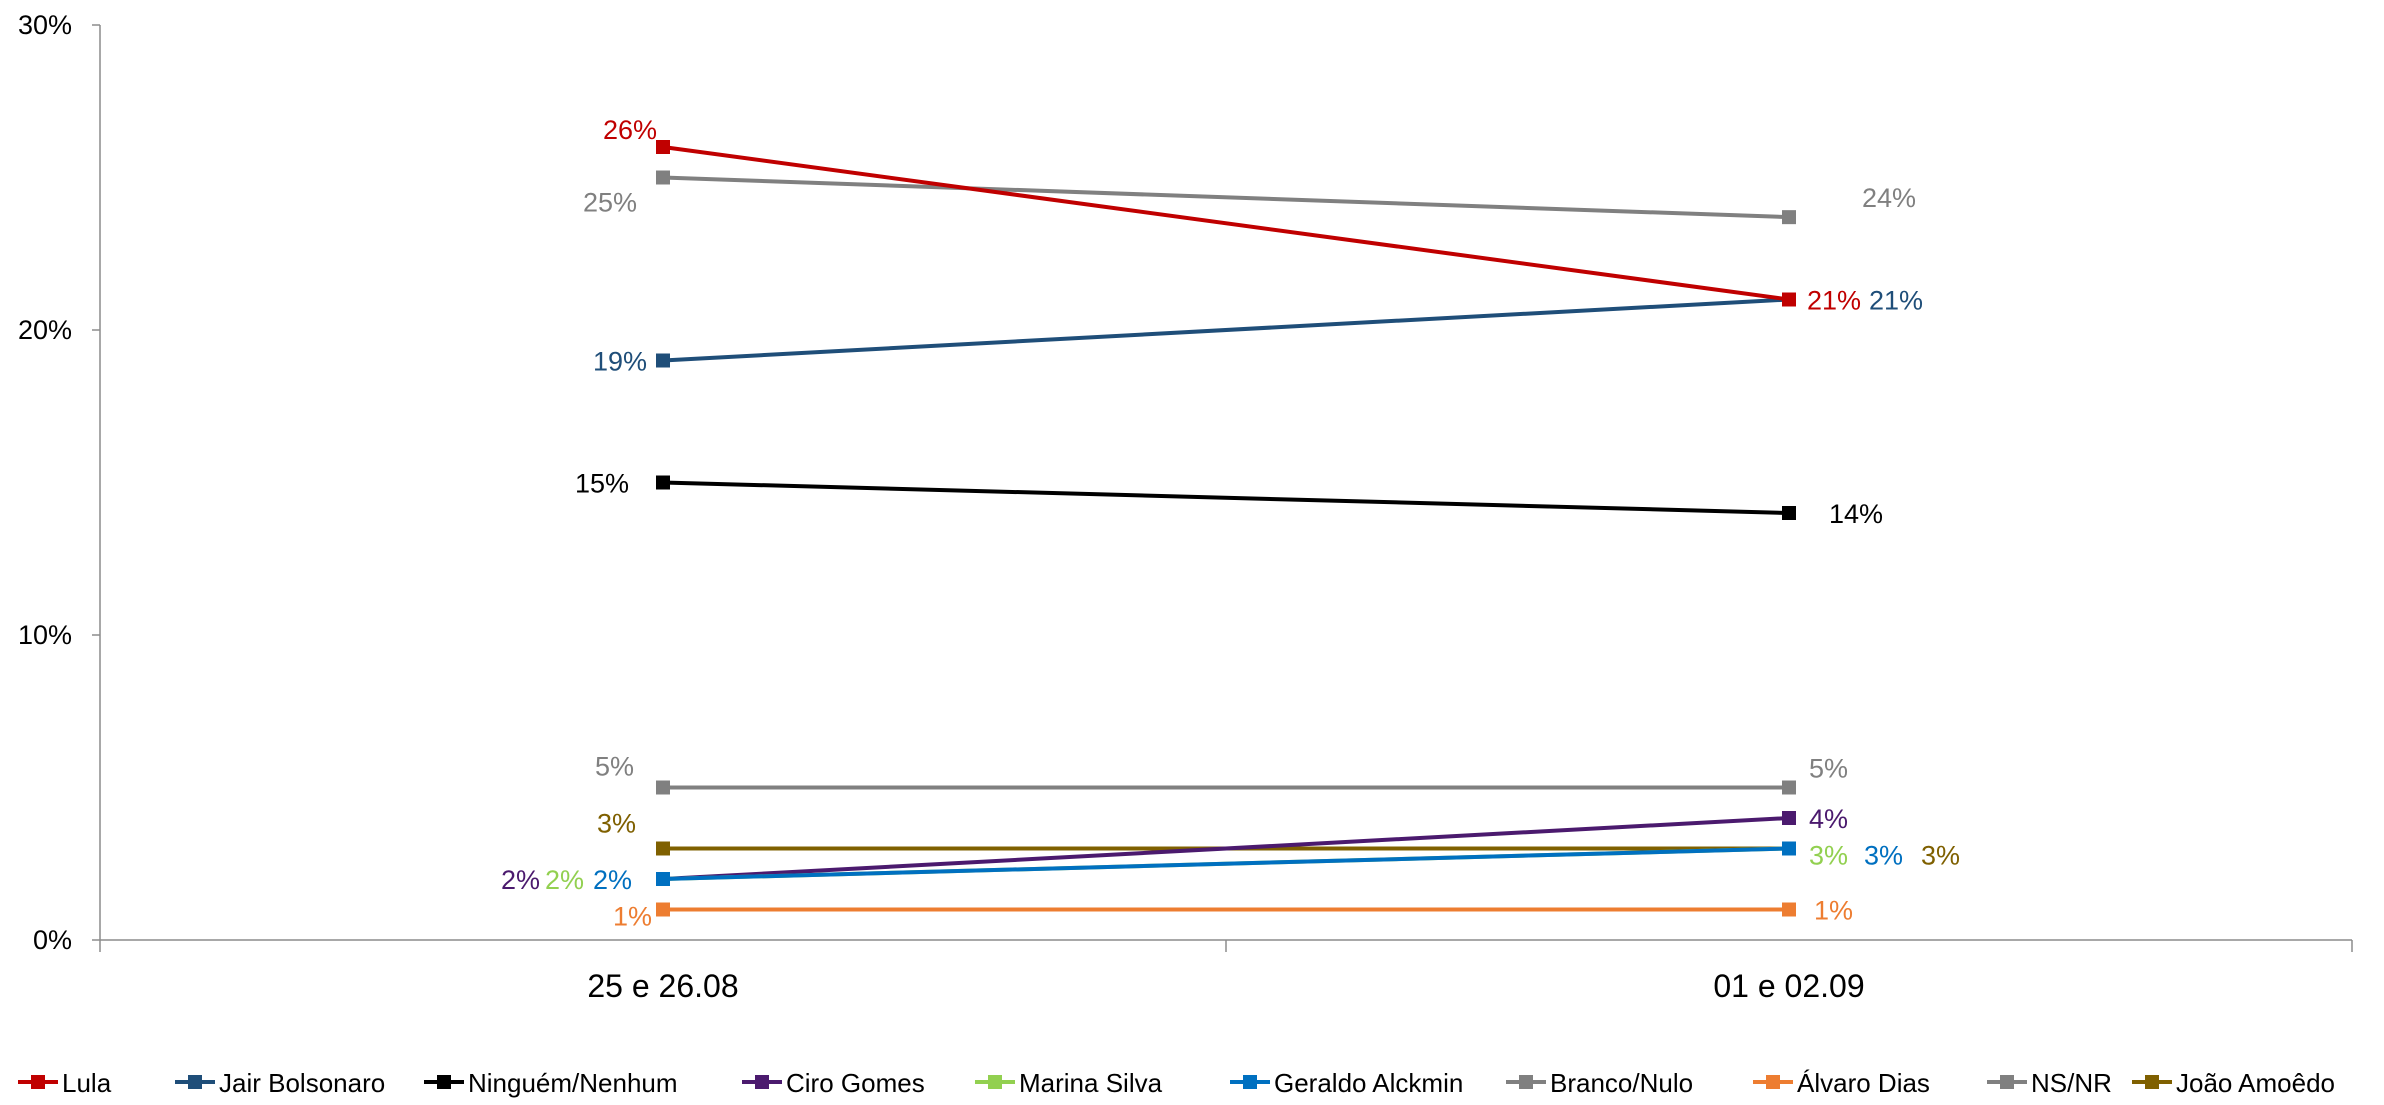  What do you see at coordinates (1368, 1083) in the screenshot?
I see `legend-label: Geraldo Alckmin` at bounding box center [1368, 1083].